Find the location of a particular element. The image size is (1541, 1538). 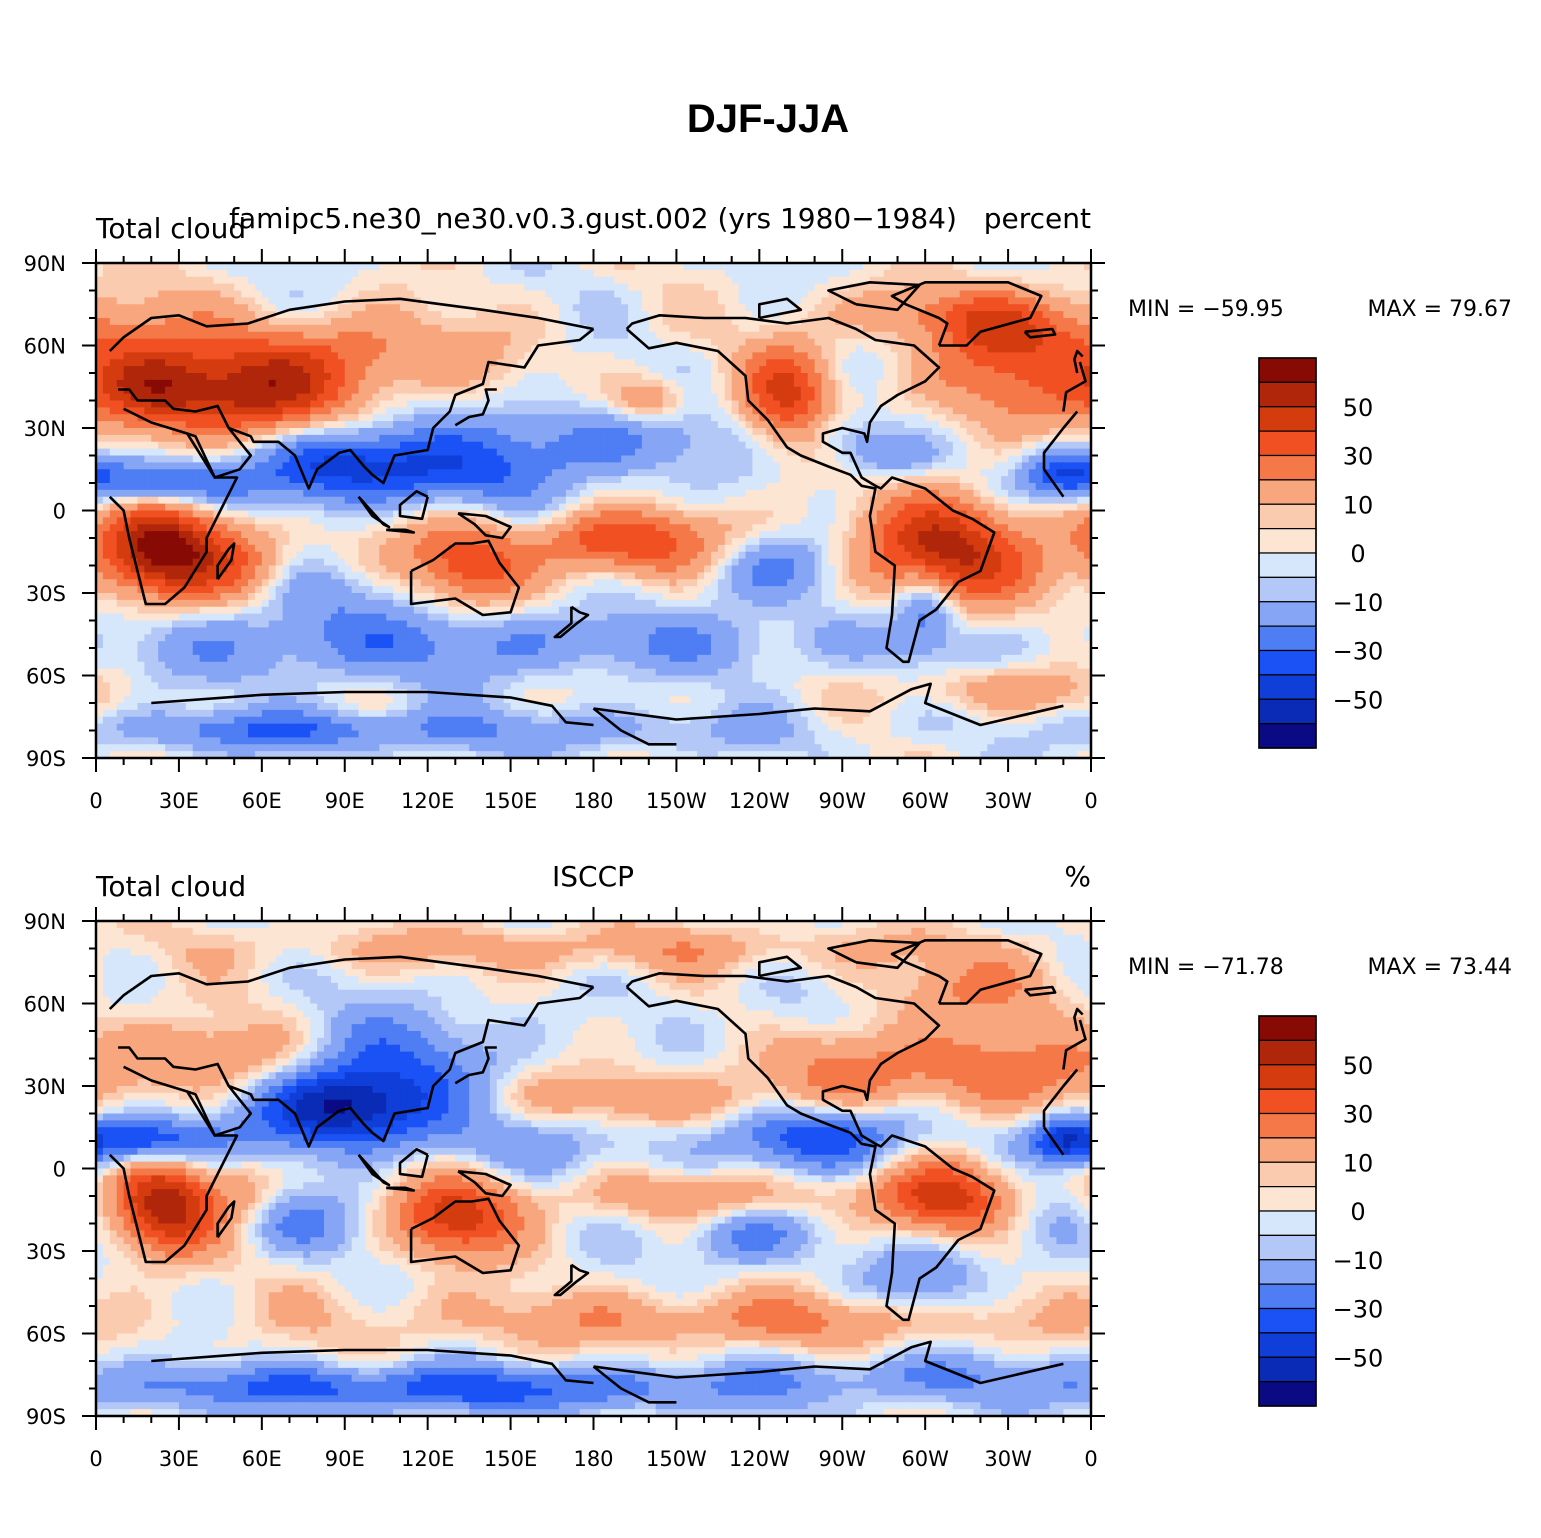

min-label: MIN = −71.78 is located at coordinates (1206, 967).